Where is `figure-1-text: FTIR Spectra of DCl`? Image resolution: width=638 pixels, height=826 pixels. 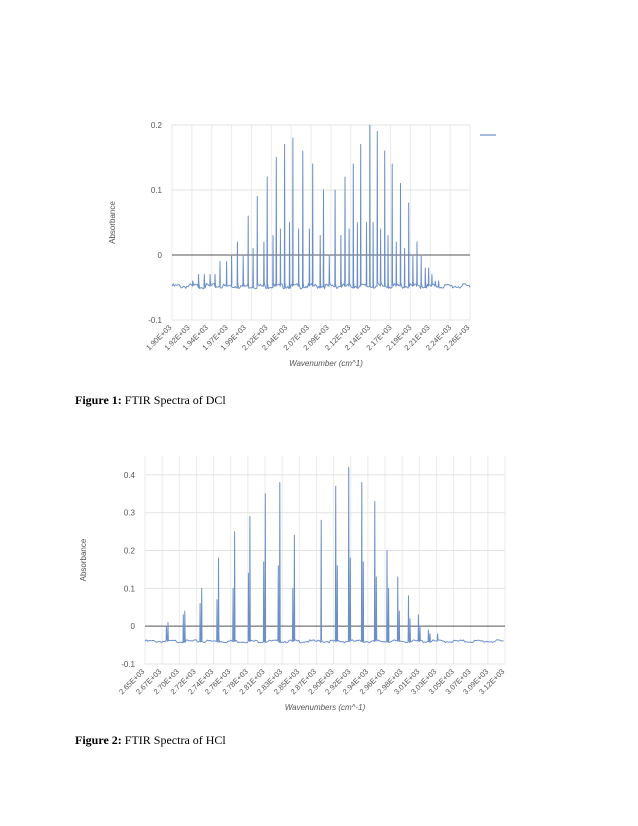
figure-1-text: FTIR Spectra of DCl is located at coordinates (175, 400).